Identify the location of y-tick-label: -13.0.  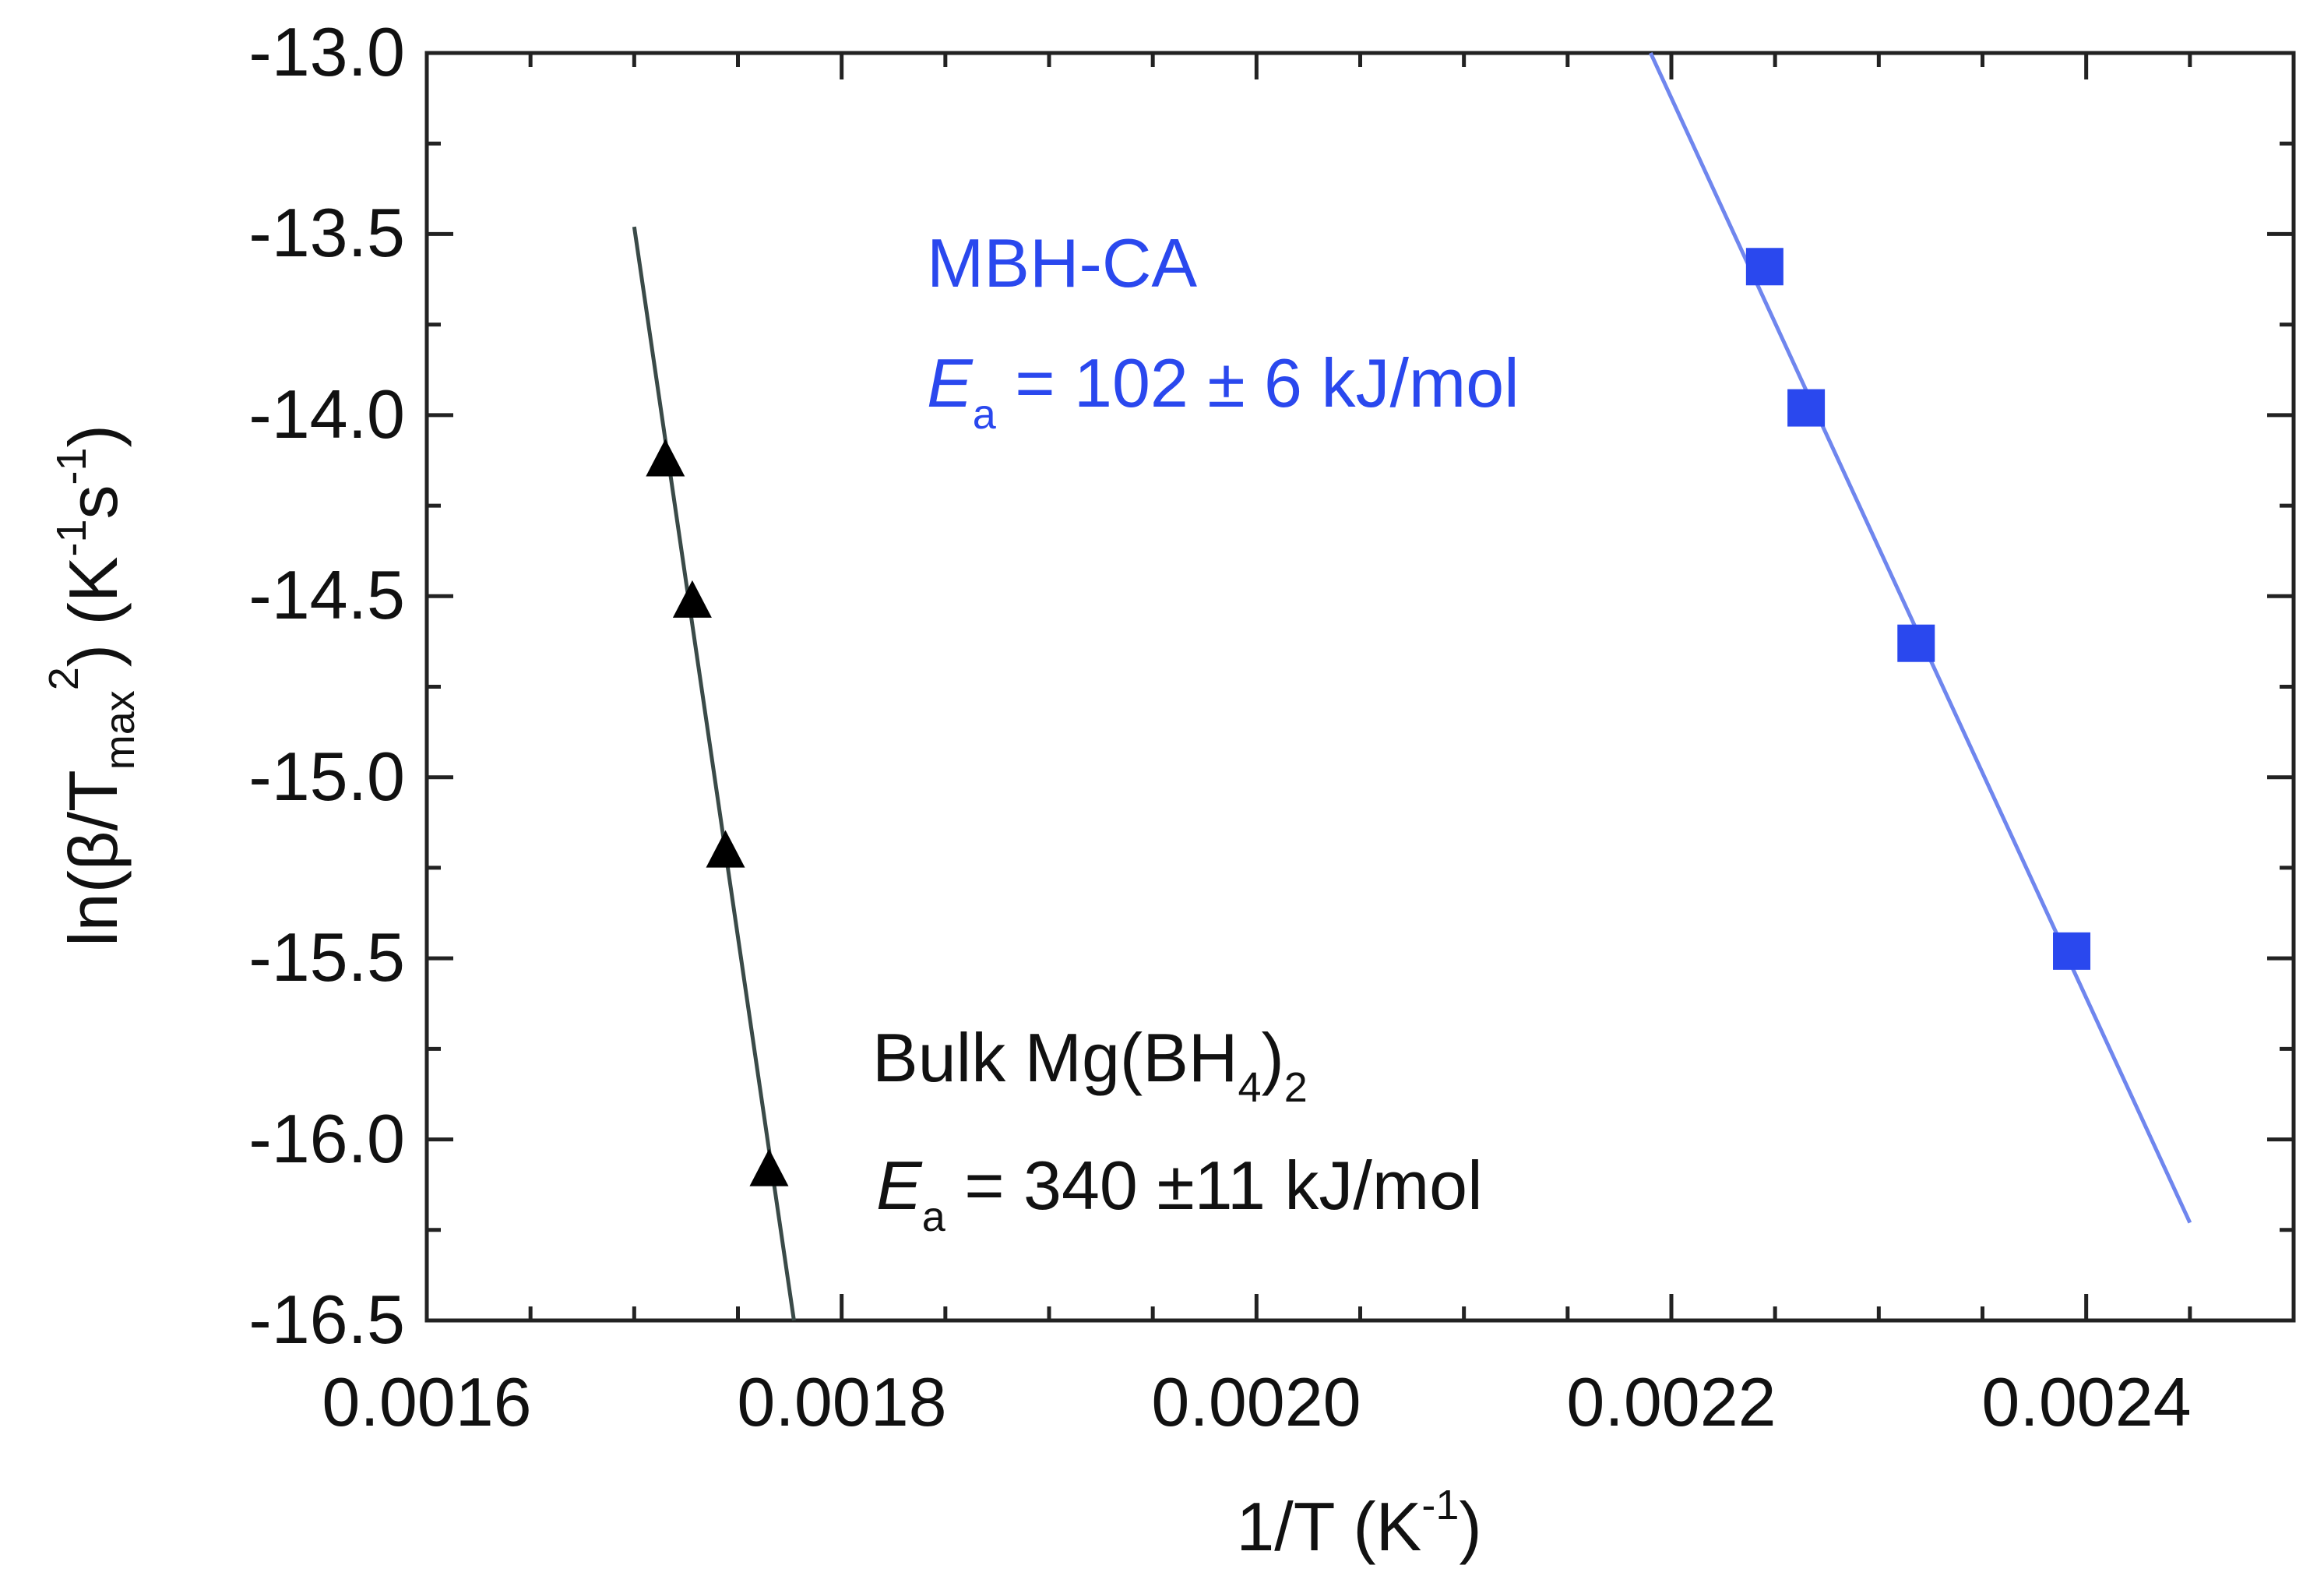
(326, 51).